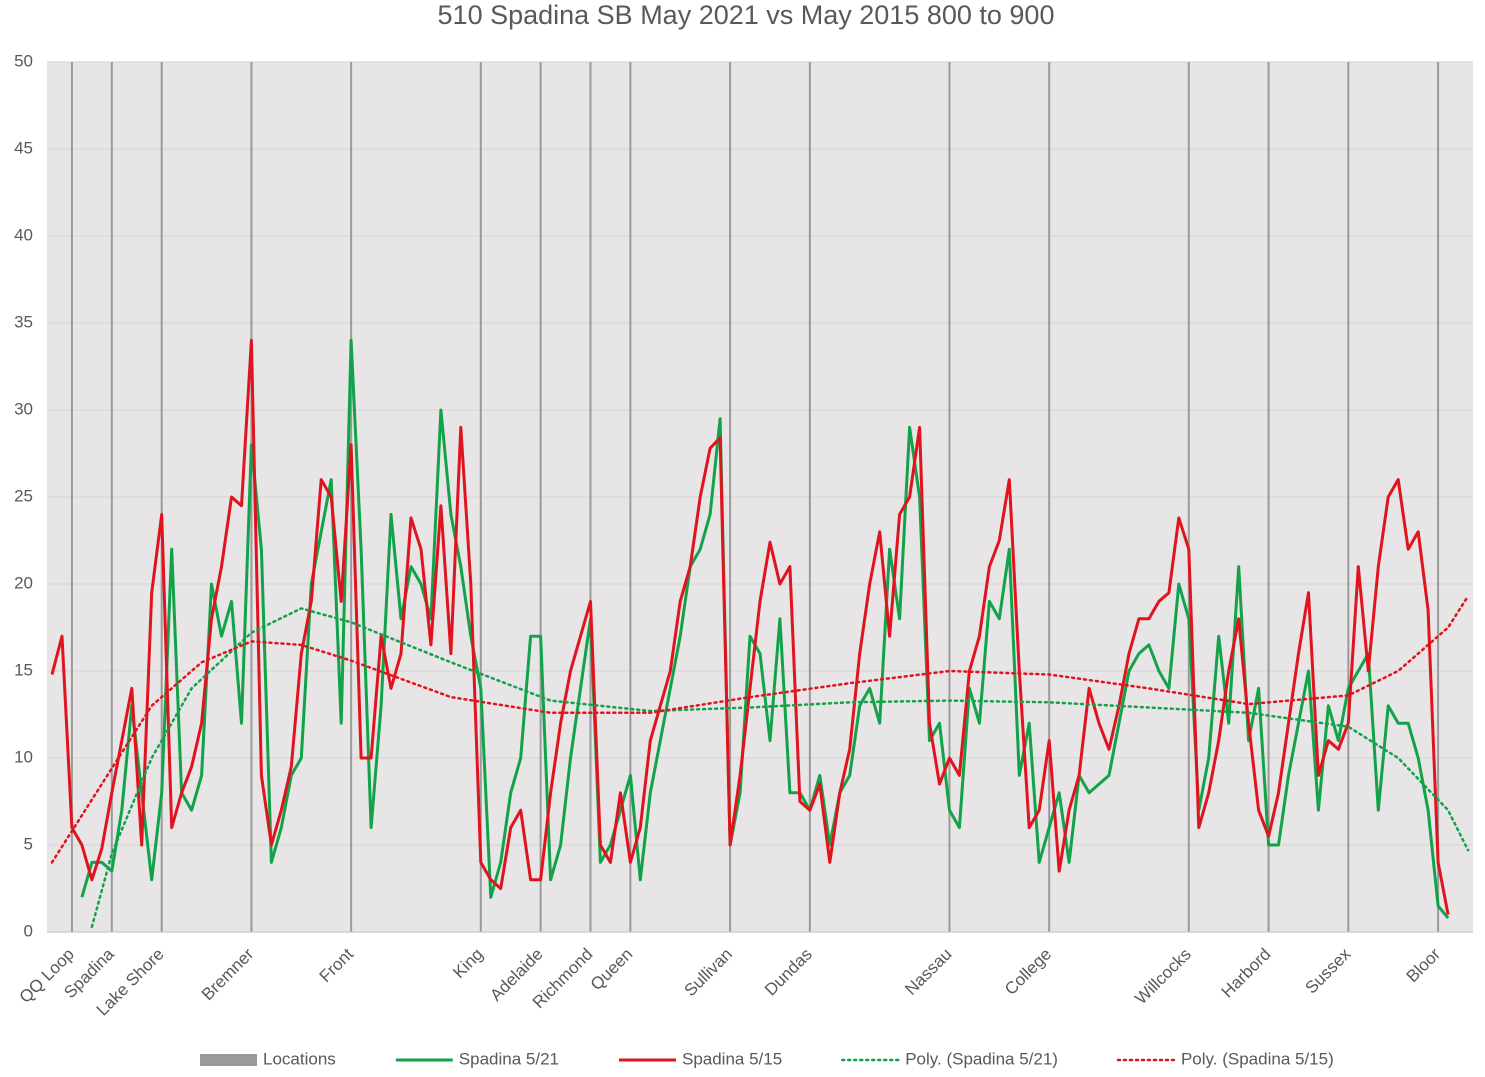 Image resolution: width=1485 pixels, height=1077 pixels. What do you see at coordinates (23, 582) in the screenshot?
I see `y-tick-label: 20` at bounding box center [23, 582].